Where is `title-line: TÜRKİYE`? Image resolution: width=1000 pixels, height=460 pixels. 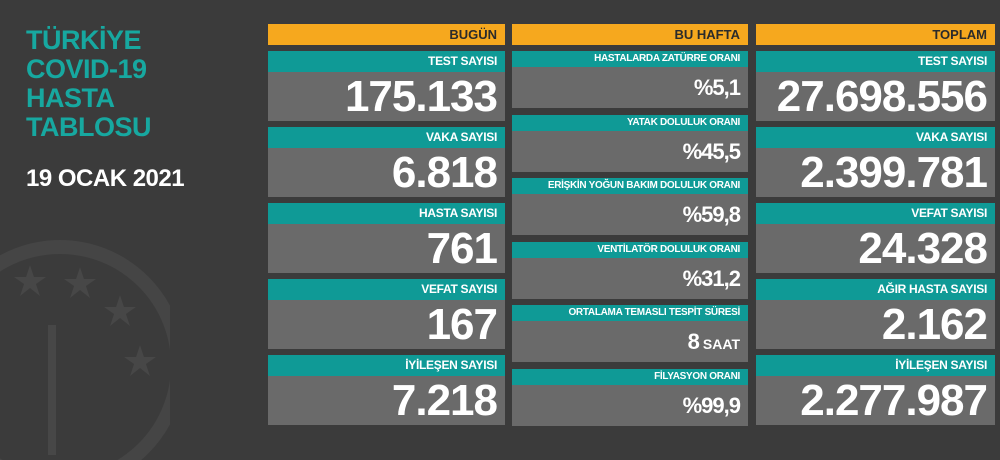
title-line: TÜRKİYE is located at coordinates (84, 40).